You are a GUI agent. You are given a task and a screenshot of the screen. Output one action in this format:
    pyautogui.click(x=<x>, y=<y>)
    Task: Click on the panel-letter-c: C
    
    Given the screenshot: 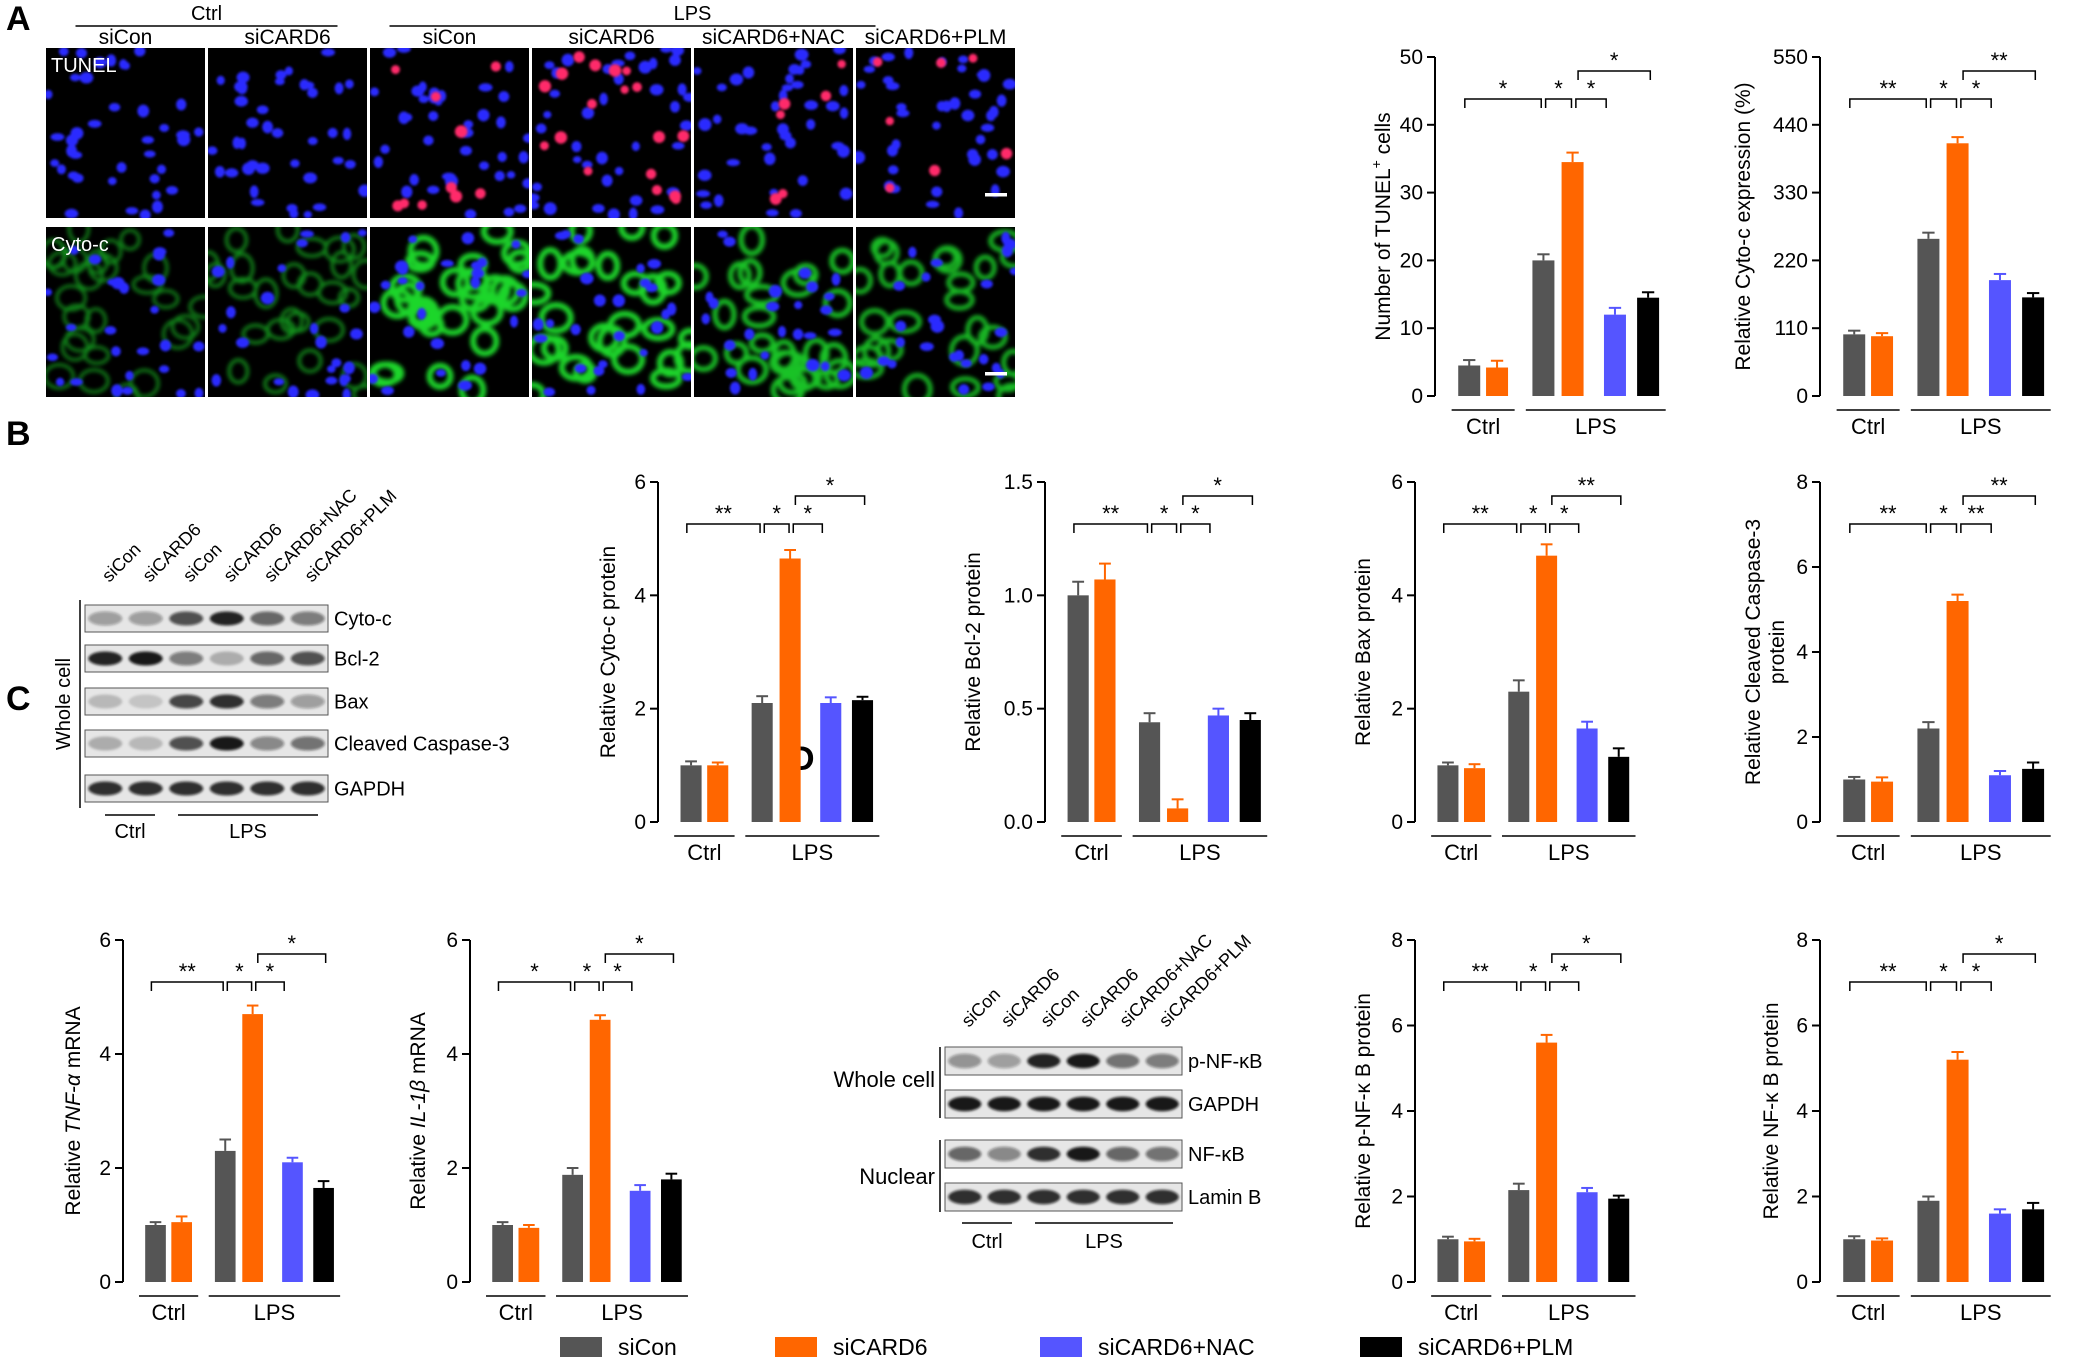 What is the action you would take?
    pyautogui.click(x=18, y=699)
    